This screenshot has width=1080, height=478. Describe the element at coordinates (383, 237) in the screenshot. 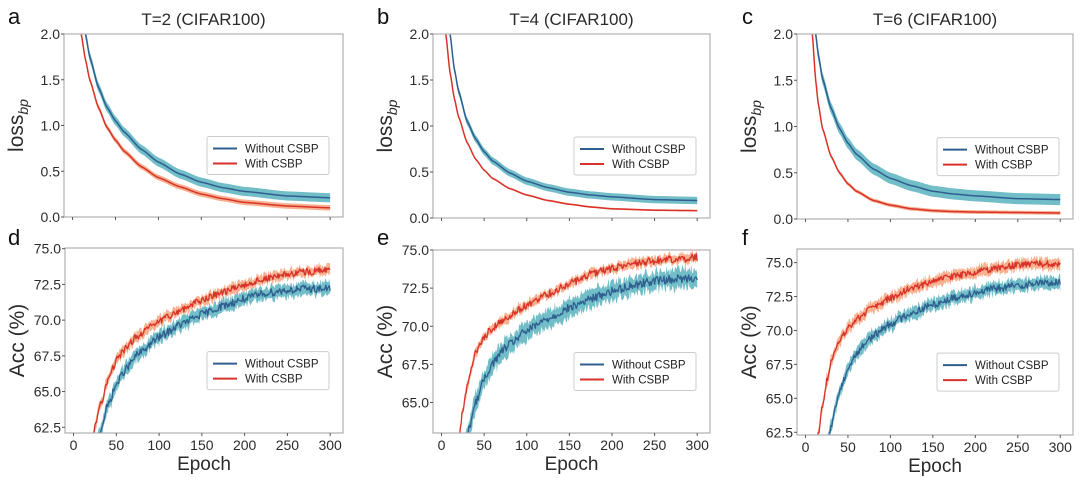

I see `panel-letter: e` at that location.